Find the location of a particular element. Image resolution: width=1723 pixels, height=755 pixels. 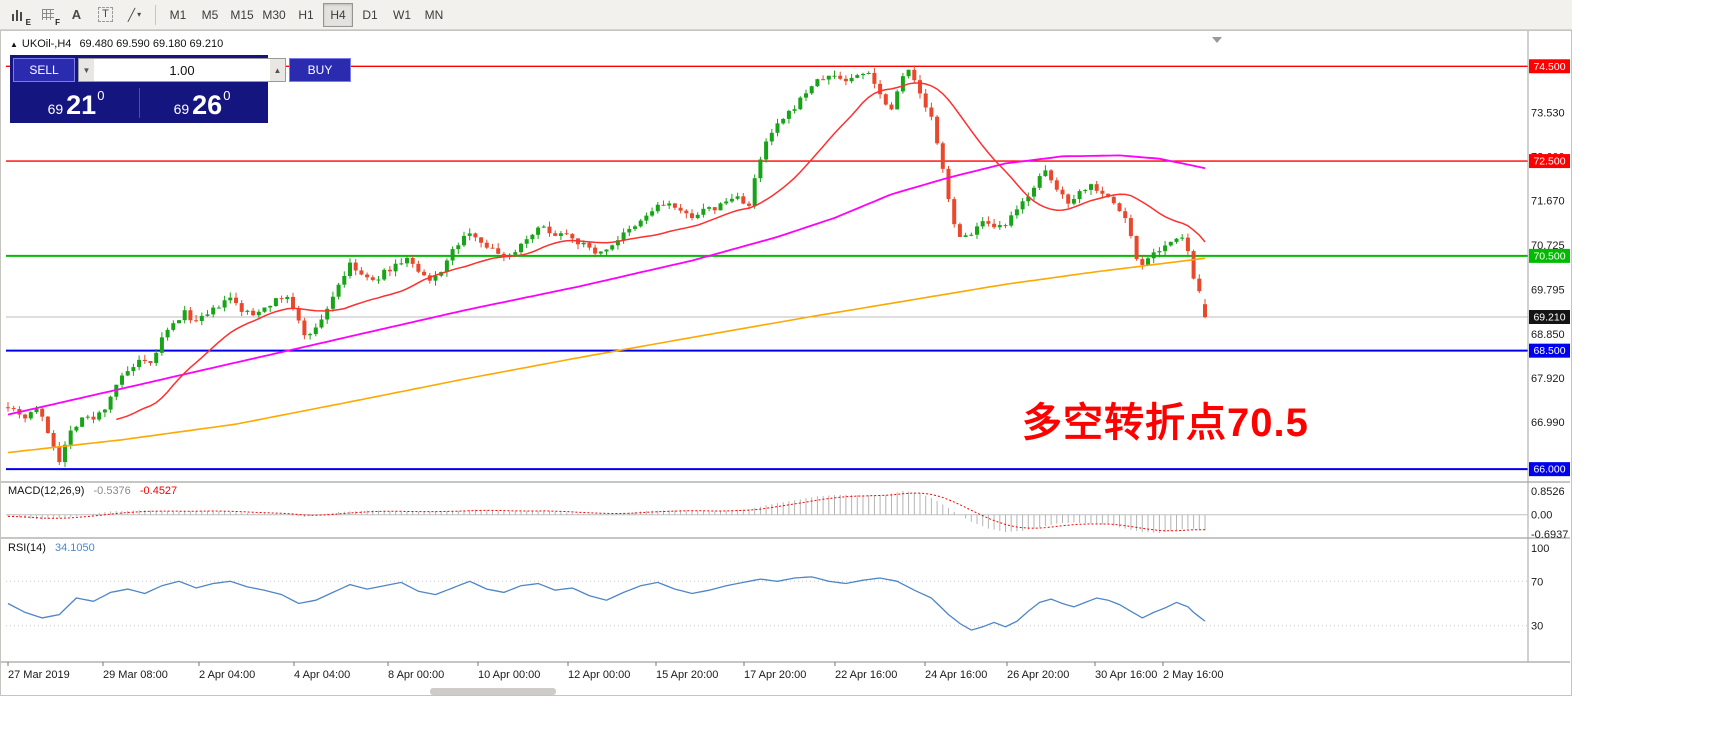

svg-text: 70.500 is located at coordinates (1549, 256).